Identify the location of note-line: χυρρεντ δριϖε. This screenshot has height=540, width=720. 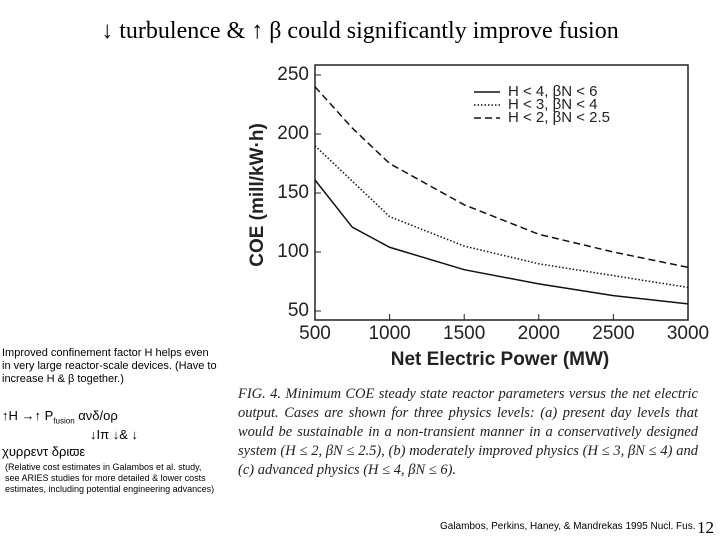
(44, 451).